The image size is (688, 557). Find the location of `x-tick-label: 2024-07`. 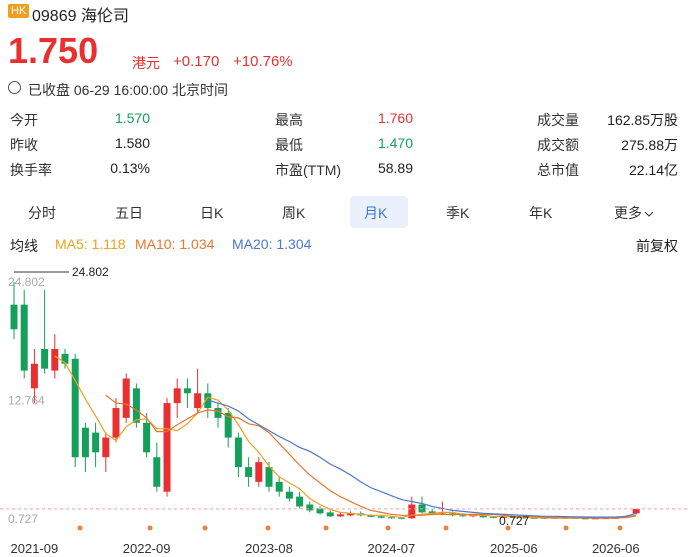

x-tick-label: 2024-07 is located at coordinates (392, 548).